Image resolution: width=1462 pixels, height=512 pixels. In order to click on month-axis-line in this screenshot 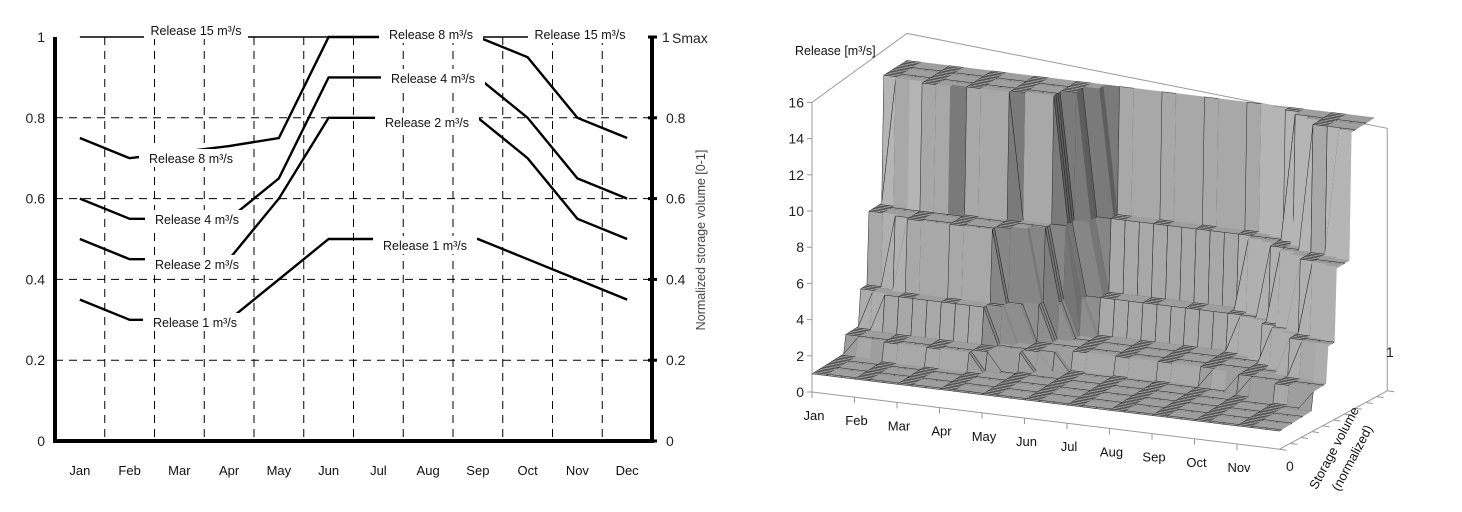, I will do `click(1045, 420)`.